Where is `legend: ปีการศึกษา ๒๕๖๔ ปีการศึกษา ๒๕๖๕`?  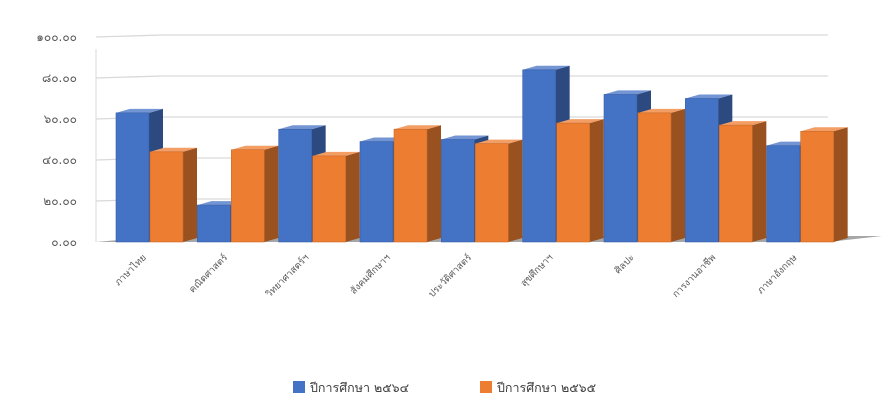
legend: ปีการศึกษา ๒๕๖๔ ปีการศึกษา ๒๕๖๕ is located at coordinates (444, 387).